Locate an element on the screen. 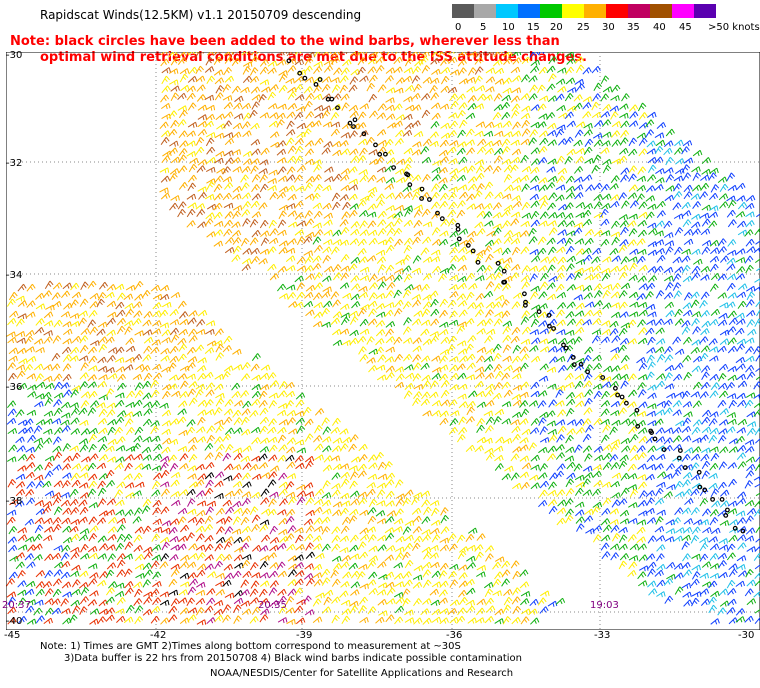  legend-label-30: 30 is located at coordinates (608, 27).